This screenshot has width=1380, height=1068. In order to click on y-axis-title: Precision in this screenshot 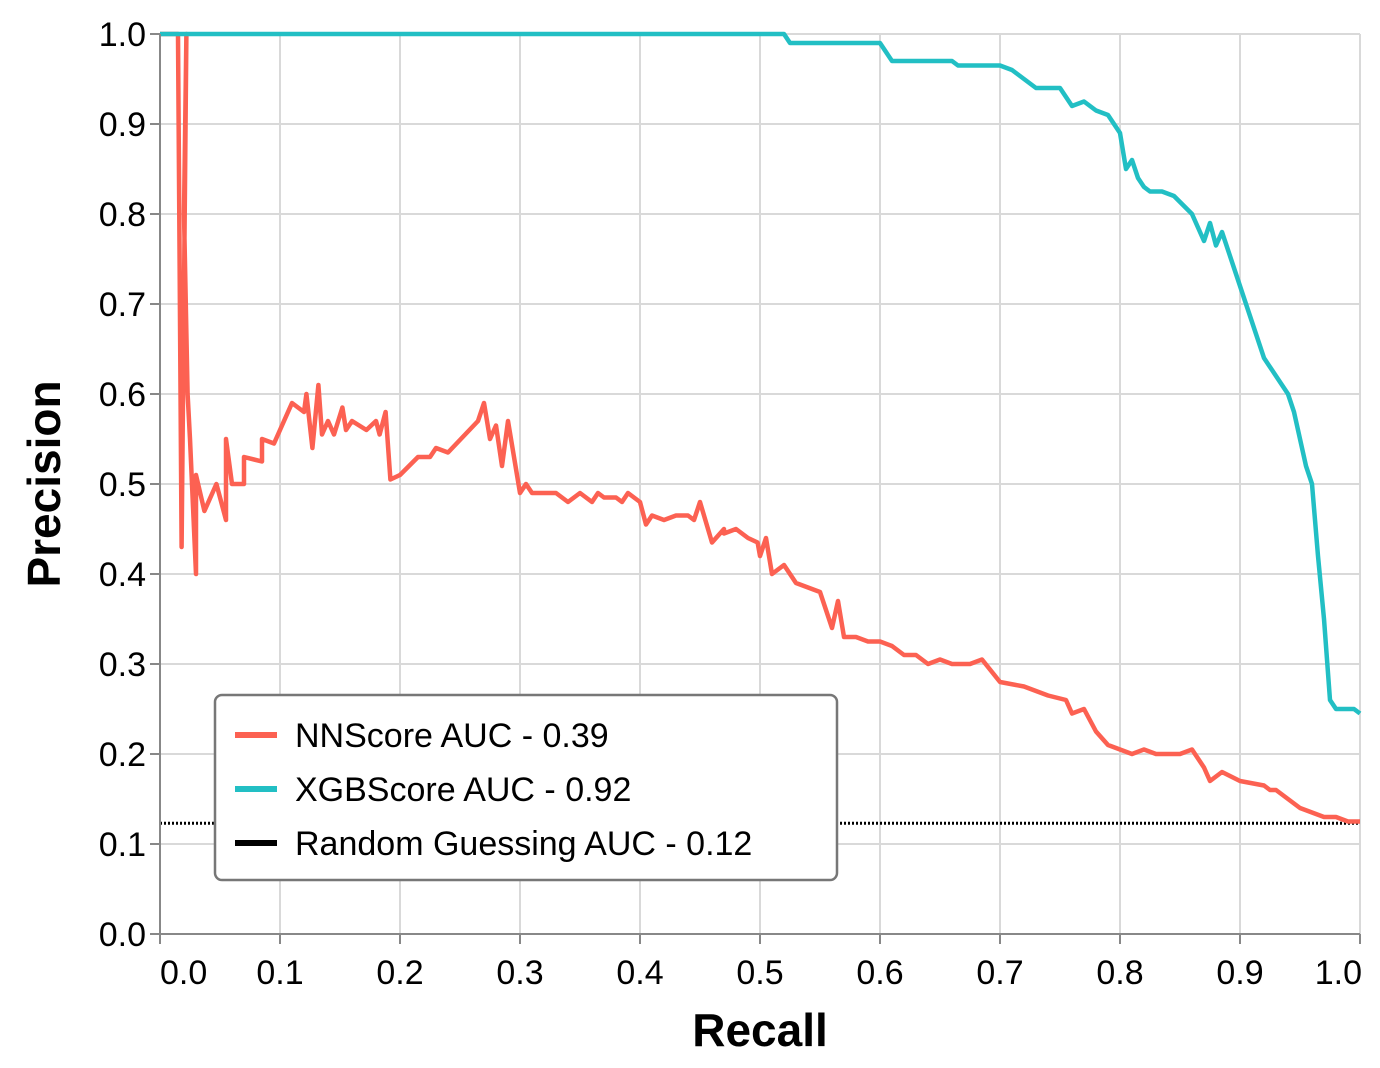, I will do `click(44, 483)`.